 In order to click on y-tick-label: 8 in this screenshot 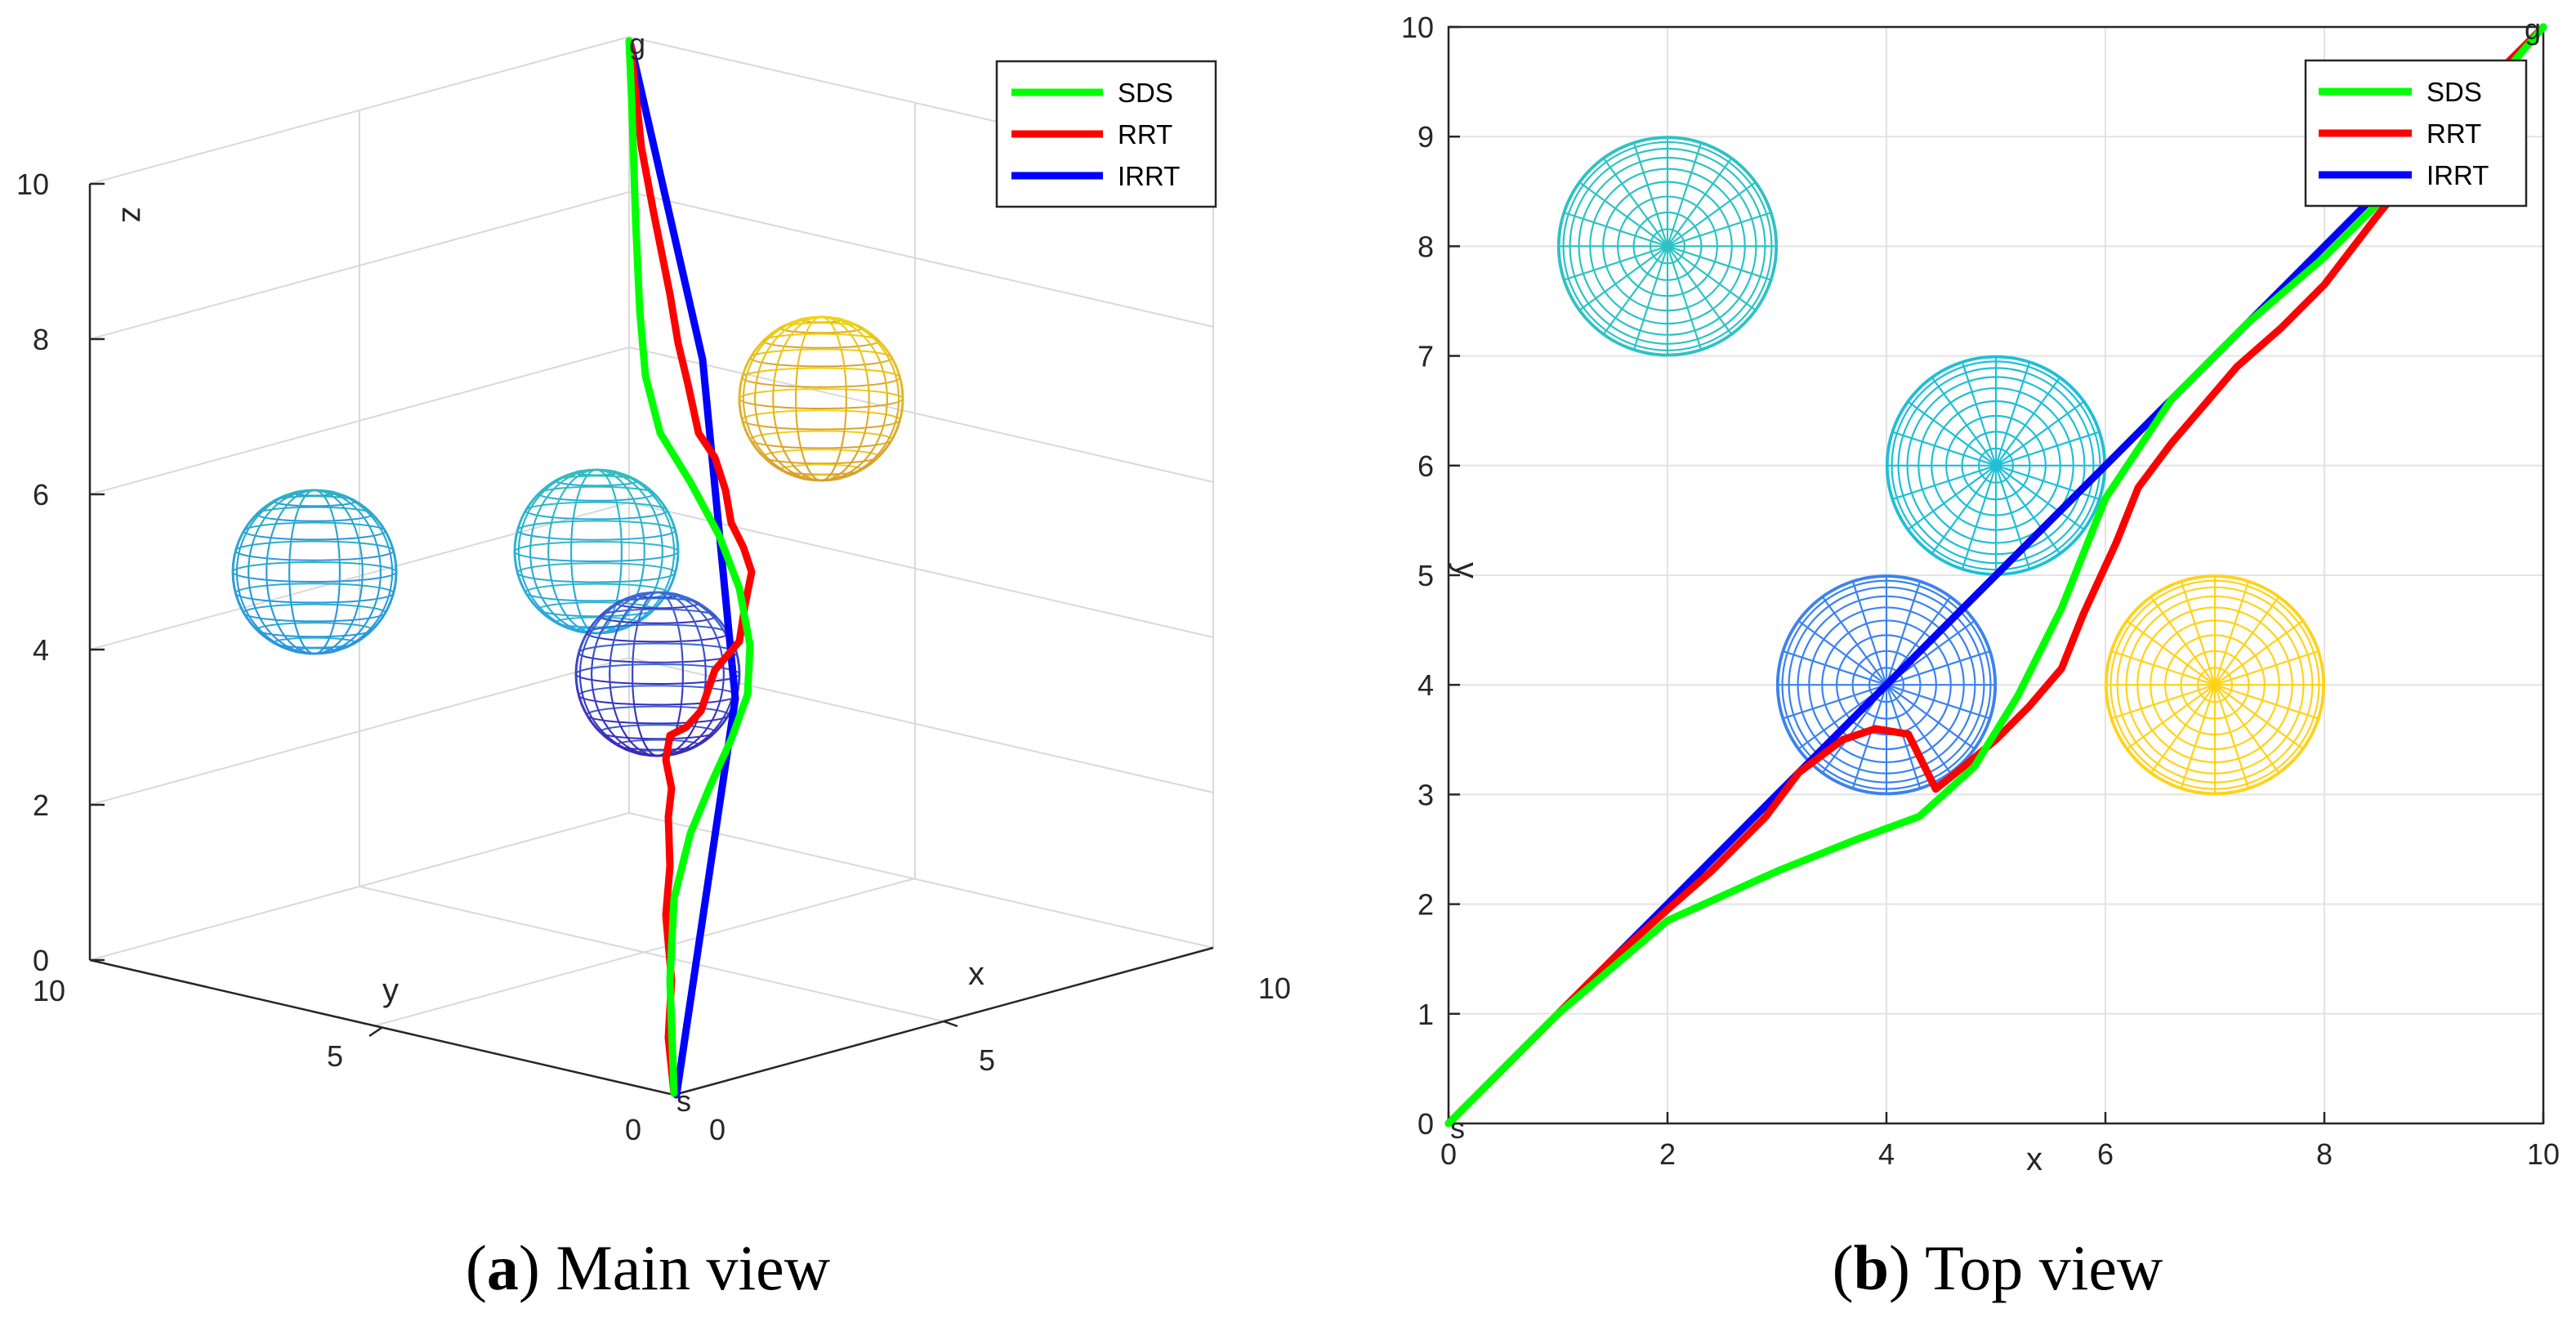, I will do `click(1425, 246)`.